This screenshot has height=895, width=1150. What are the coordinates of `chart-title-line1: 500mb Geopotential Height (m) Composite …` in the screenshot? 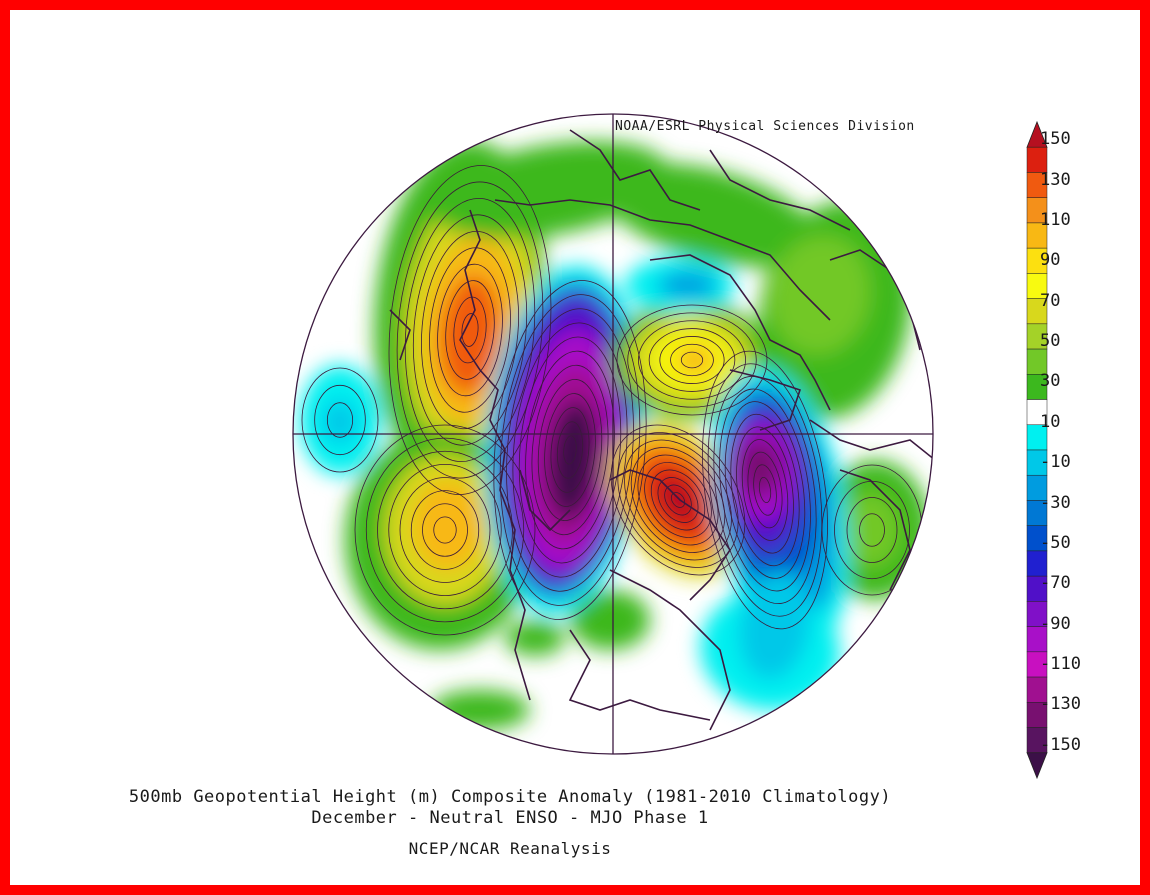 It's located at (510, 797).